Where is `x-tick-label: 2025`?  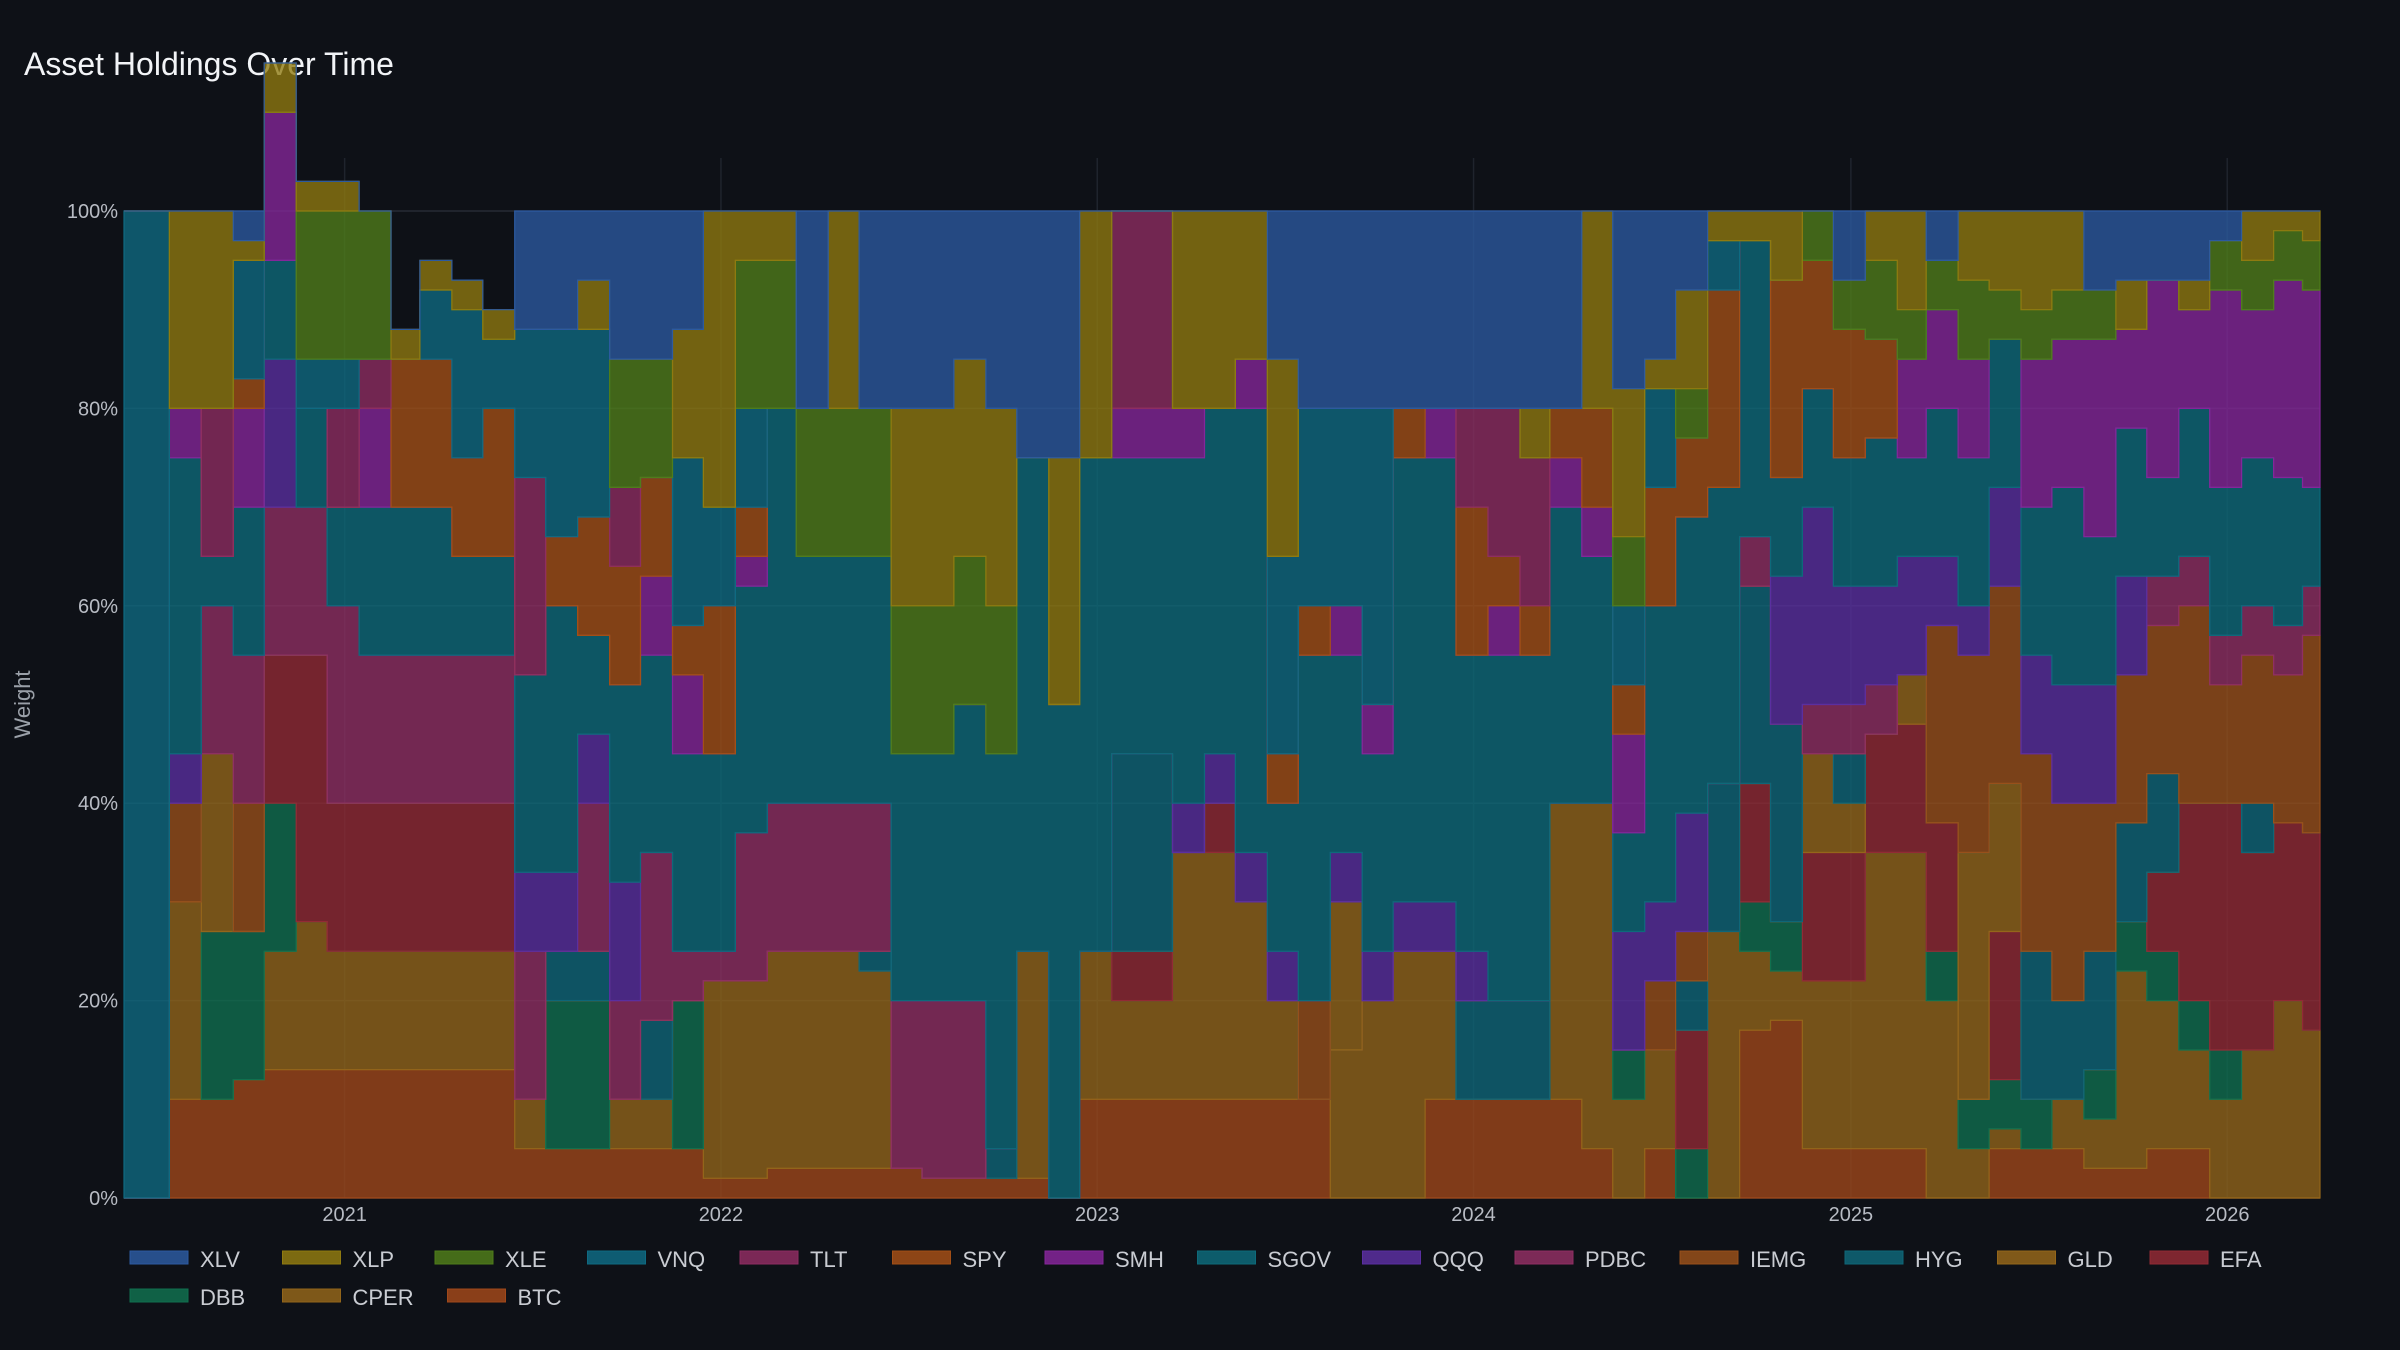
x-tick-label: 2025 is located at coordinates (1851, 1215).